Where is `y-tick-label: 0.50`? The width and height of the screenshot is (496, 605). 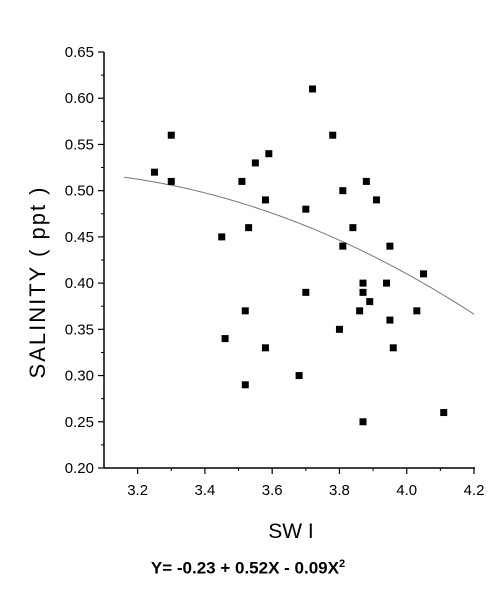 y-tick-label: 0.50 is located at coordinates (79, 191).